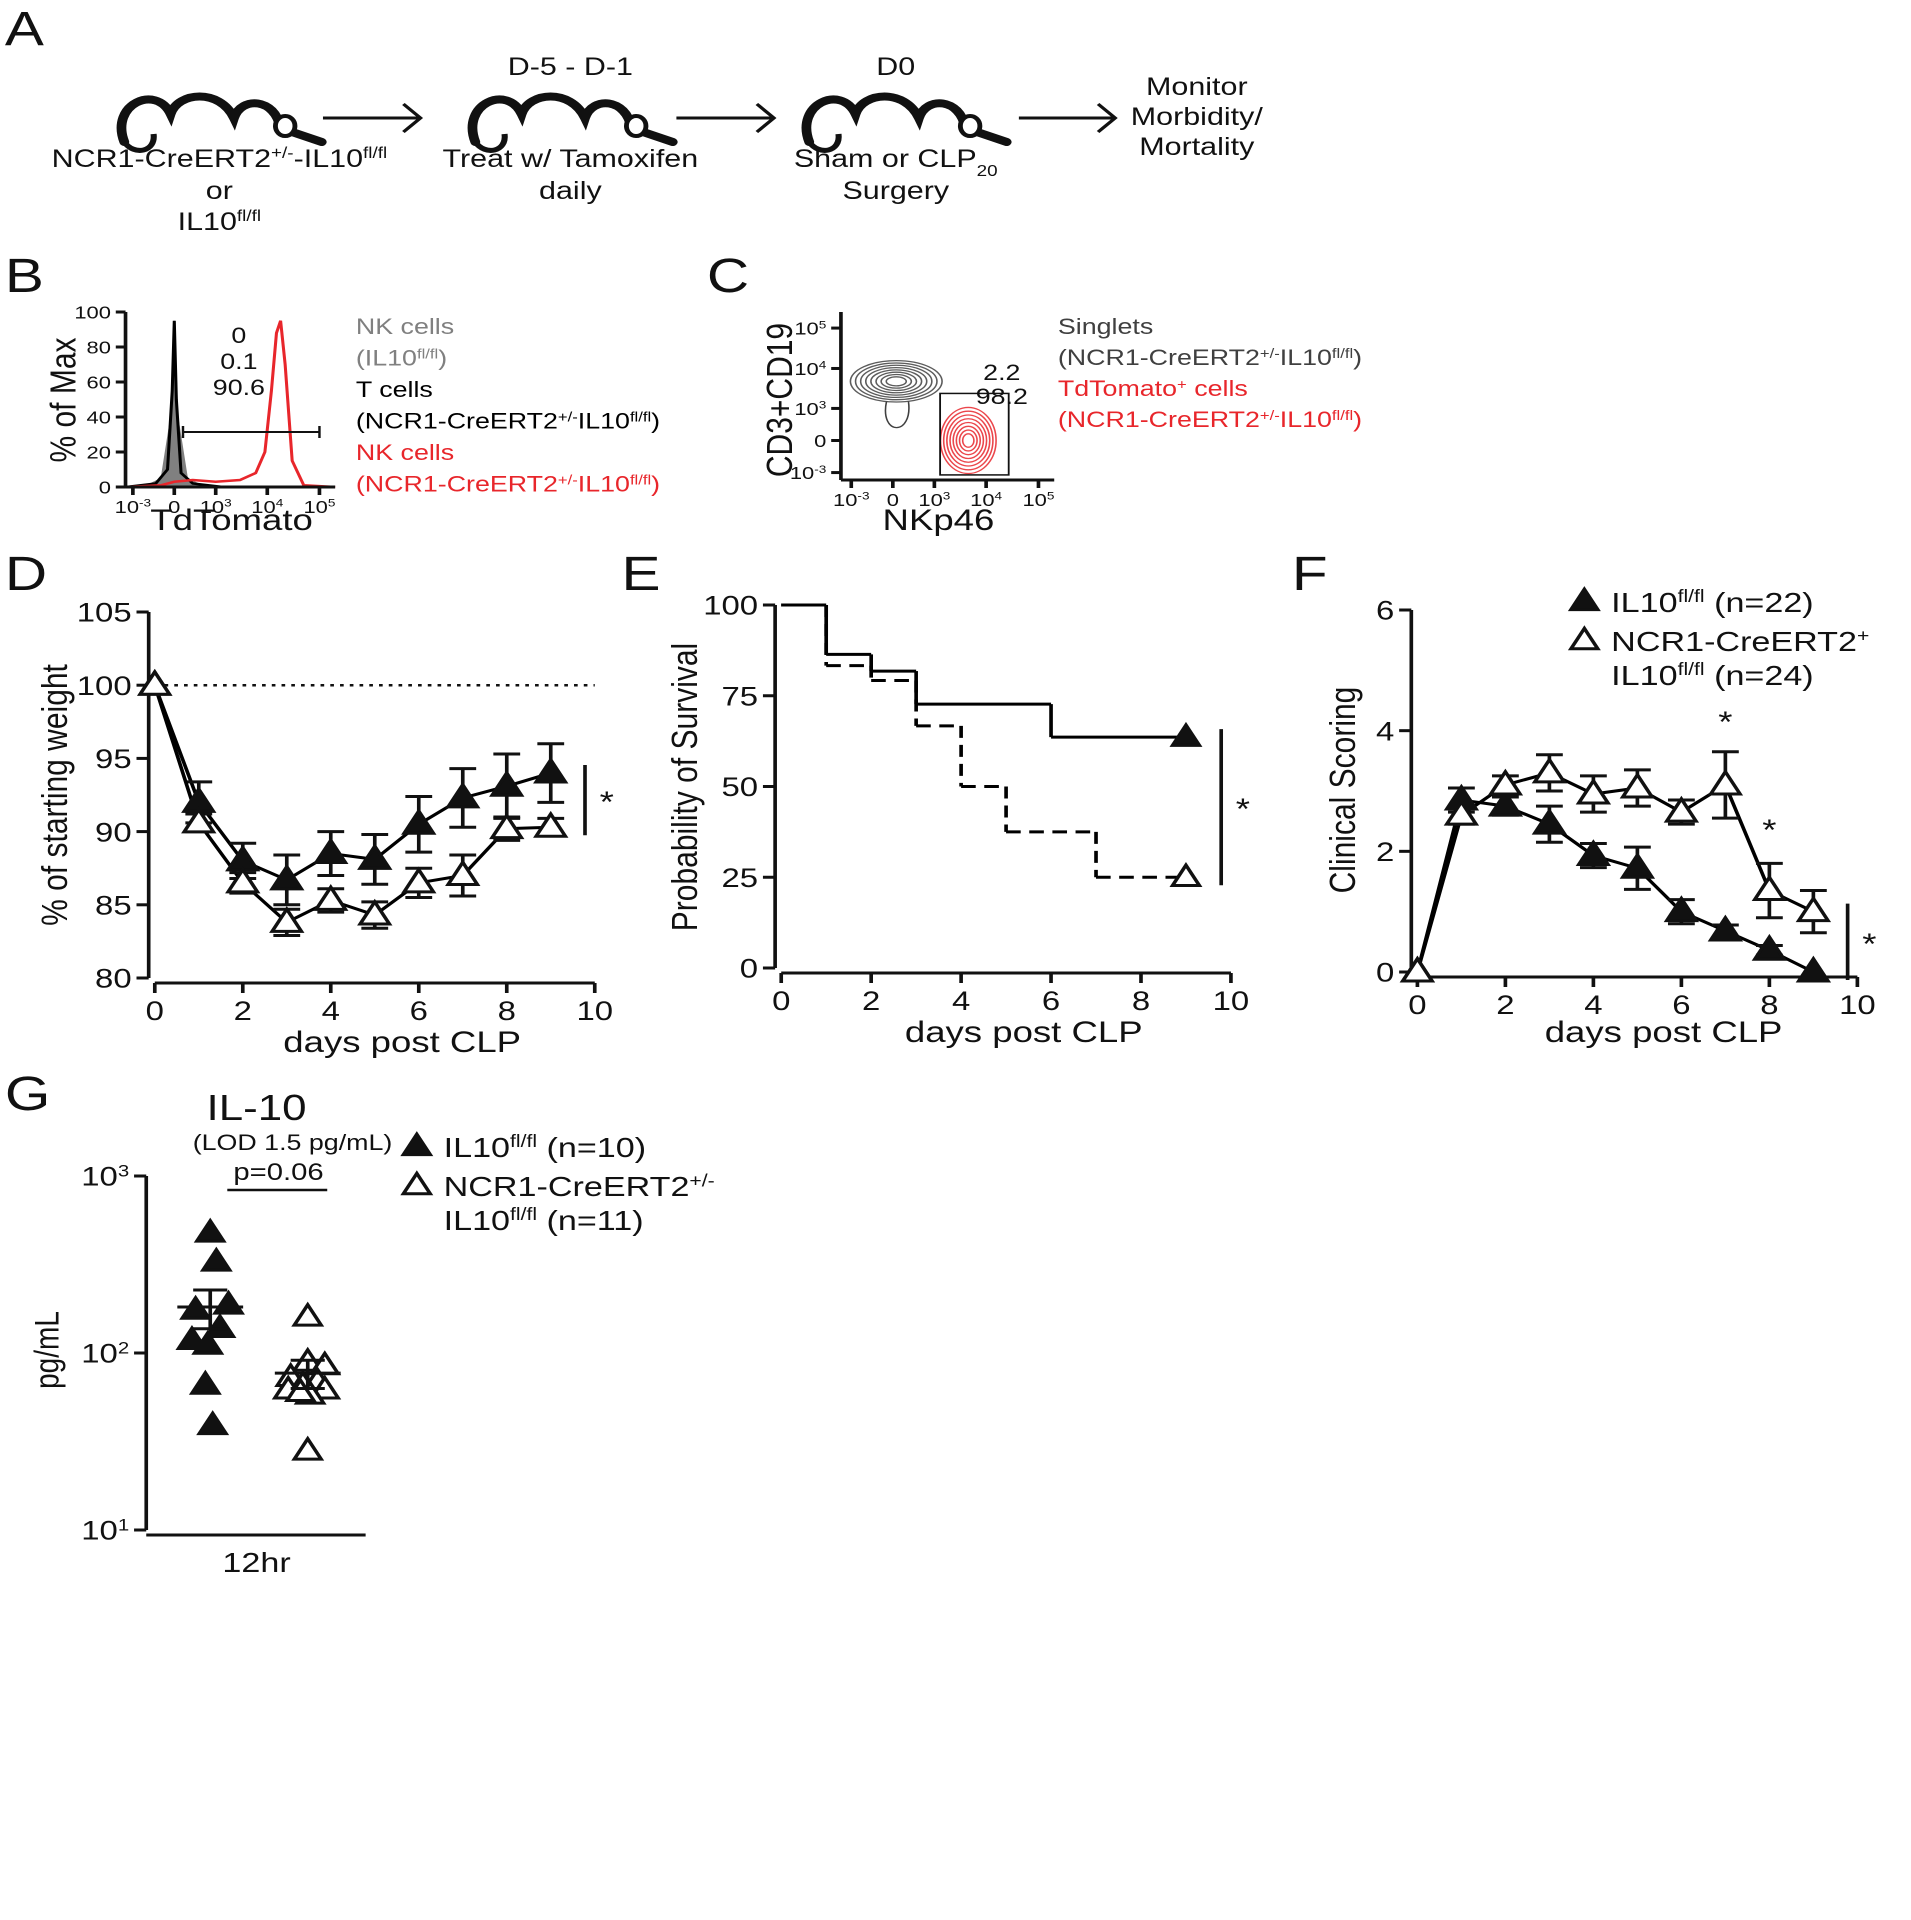 The height and width of the screenshot is (1920, 1911). I want to click on step-text-sup: fl/fl, so click(249, 216).